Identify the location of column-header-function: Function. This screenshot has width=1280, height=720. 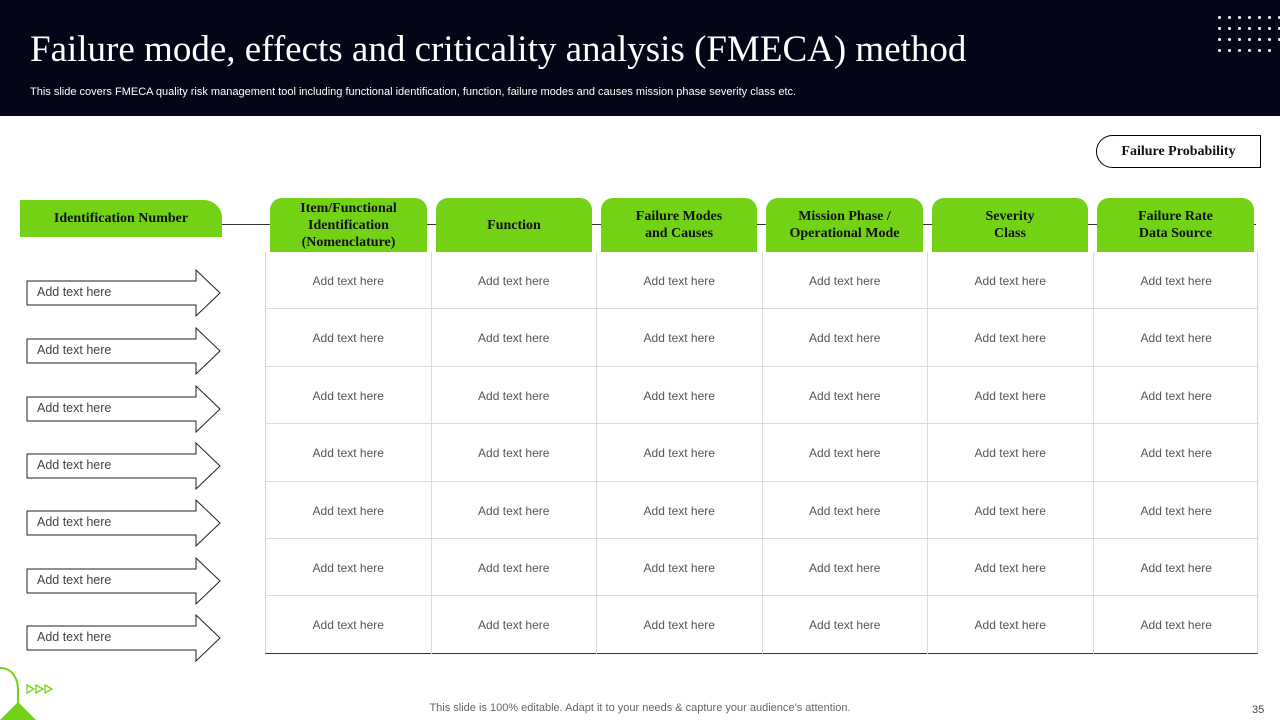
(514, 225).